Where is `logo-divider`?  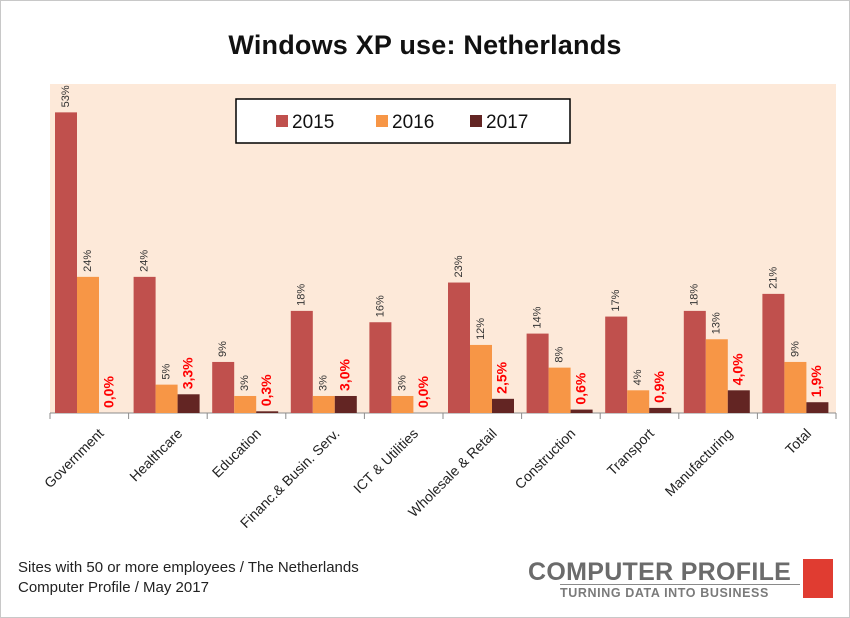
logo-divider is located at coordinates (680, 584).